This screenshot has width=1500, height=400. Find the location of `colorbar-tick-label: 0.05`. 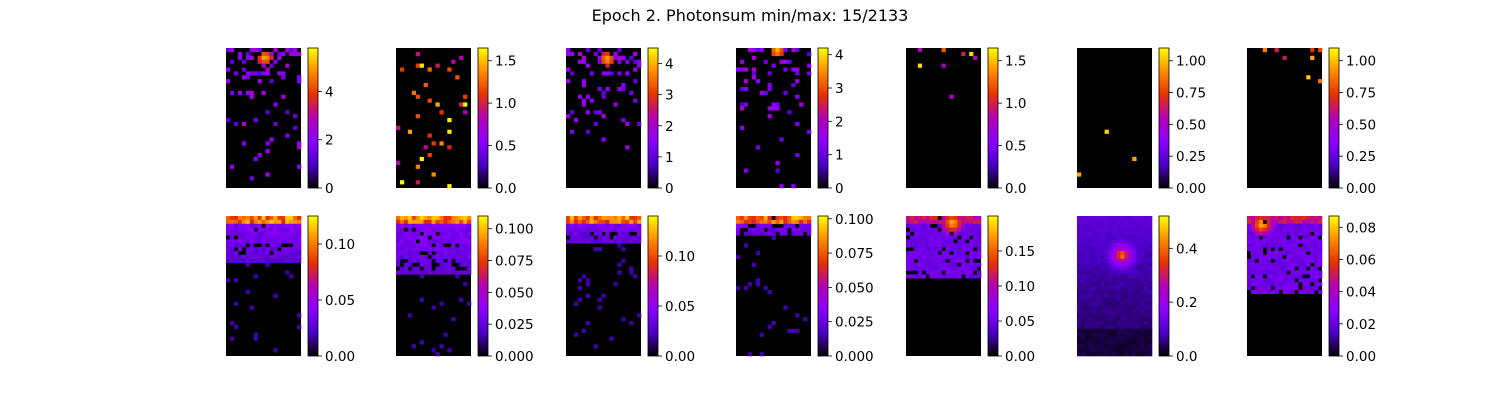

colorbar-tick-label: 0.05 is located at coordinates (680, 307).